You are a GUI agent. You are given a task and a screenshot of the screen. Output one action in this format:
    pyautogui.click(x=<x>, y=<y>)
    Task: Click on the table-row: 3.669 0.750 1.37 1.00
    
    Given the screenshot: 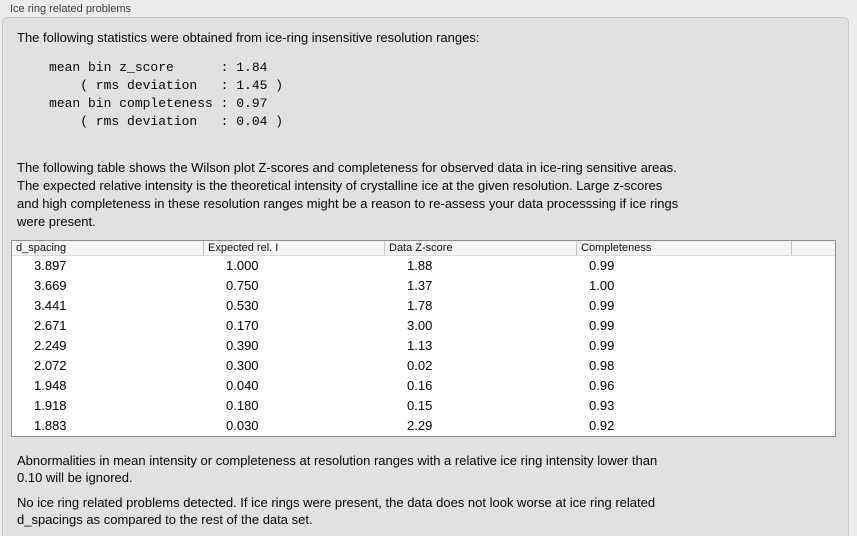 What is the action you would take?
    pyautogui.click(x=423, y=286)
    